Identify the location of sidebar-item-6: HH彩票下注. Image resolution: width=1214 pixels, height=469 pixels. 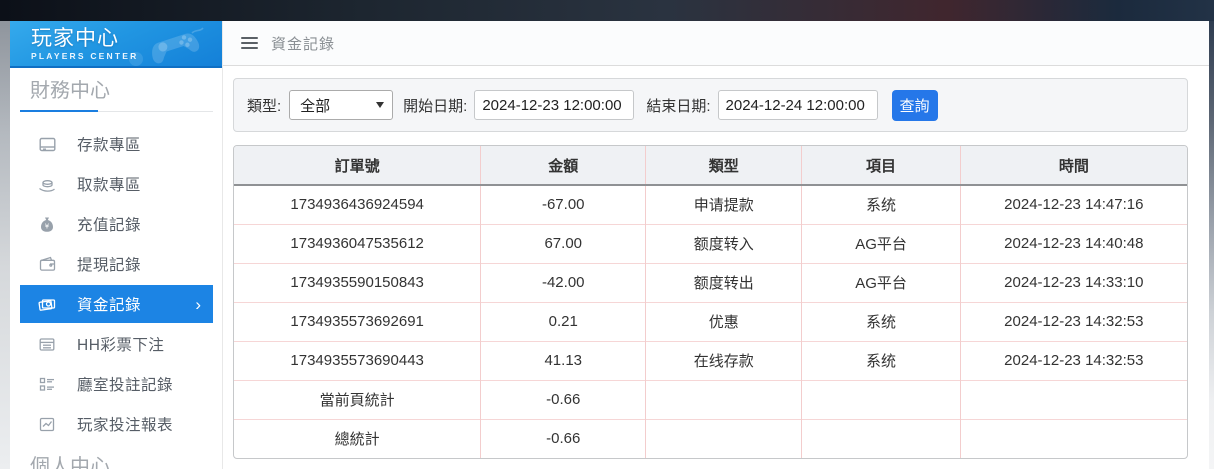
(116, 344).